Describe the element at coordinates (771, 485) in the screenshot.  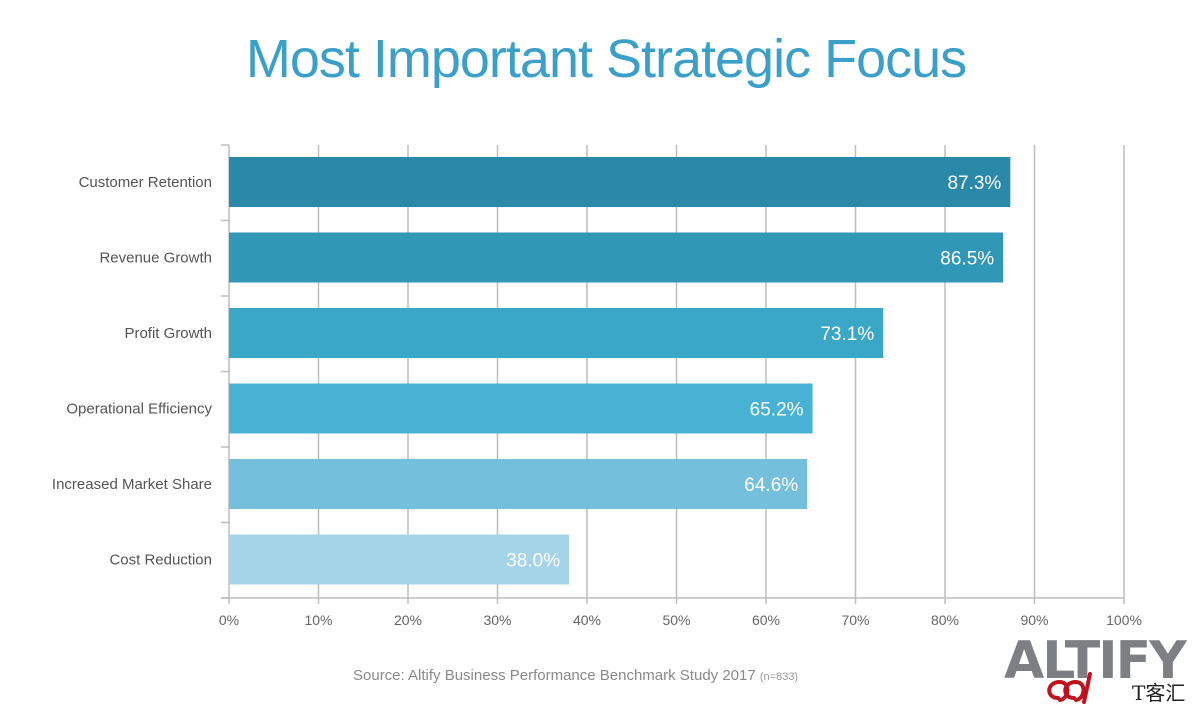
I see `data-label: 64.6%` at that location.